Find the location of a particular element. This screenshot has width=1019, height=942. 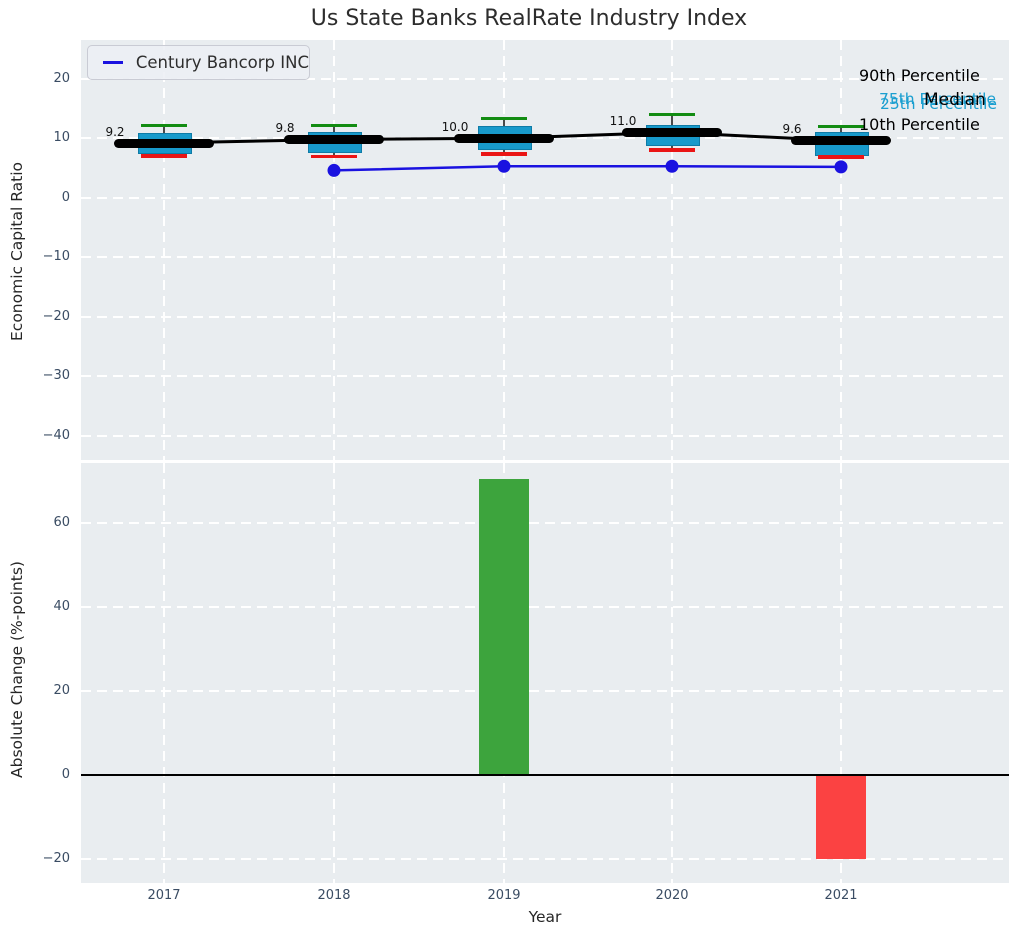

annotation-75th-percentile: 75th Percentile is located at coordinates (938, 99).